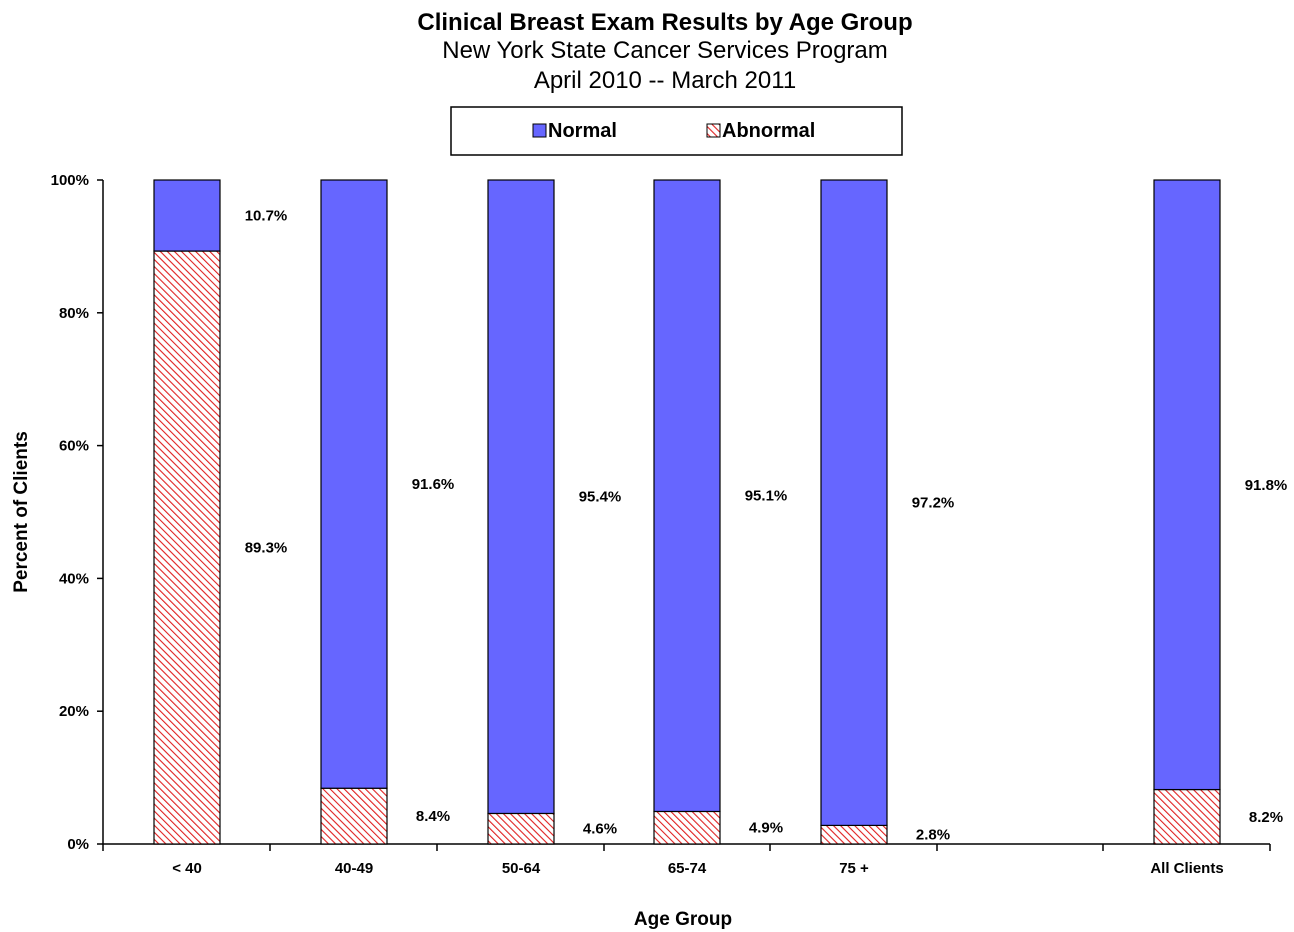  What do you see at coordinates (266, 216) in the screenshot?
I see `label-normal-40: 10.7%` at bounding box center [266, 216].